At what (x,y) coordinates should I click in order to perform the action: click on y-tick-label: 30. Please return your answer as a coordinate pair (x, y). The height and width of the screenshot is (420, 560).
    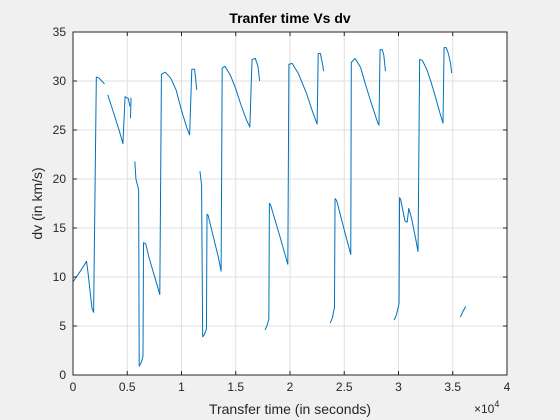
    Looking at the image, I should click on (60, 81).